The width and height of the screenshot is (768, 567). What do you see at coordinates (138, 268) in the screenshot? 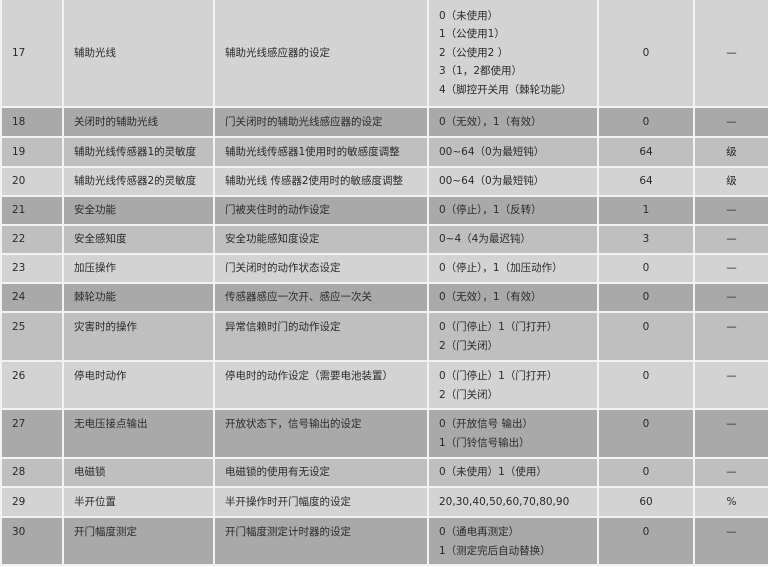
I see `parameter-name: 加压操作` at bounding box center [138, 268].